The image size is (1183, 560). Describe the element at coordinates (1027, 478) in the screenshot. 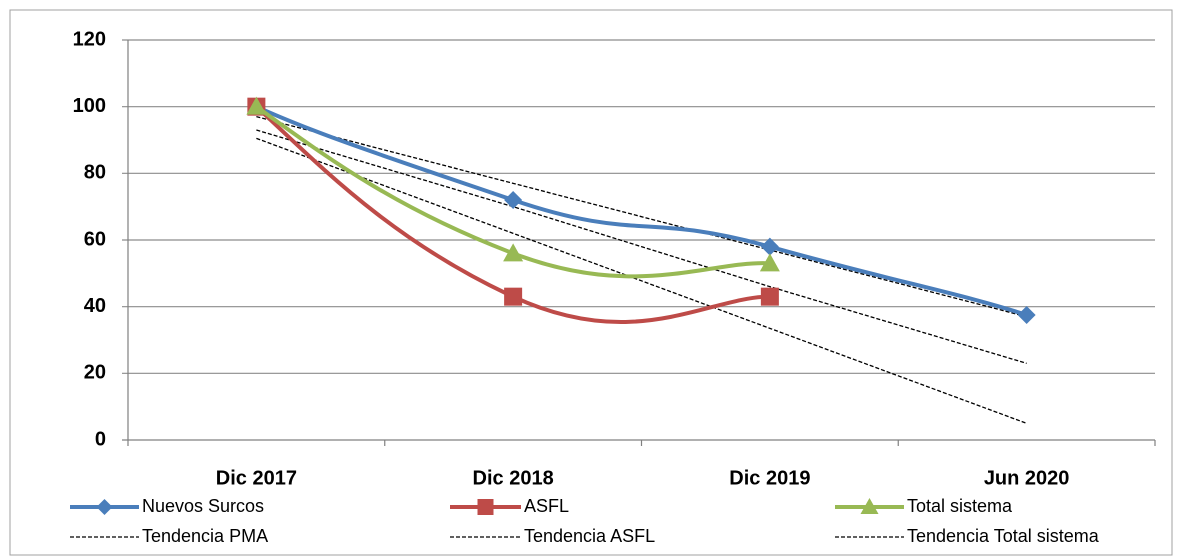

I see `x-tick-label: Jun 2020` at that location.